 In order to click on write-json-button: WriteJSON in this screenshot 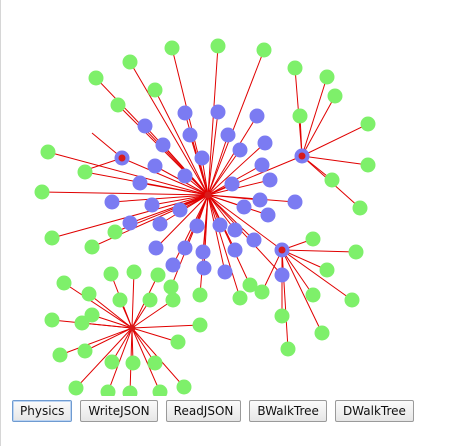, I will do `click(119, 411)`.